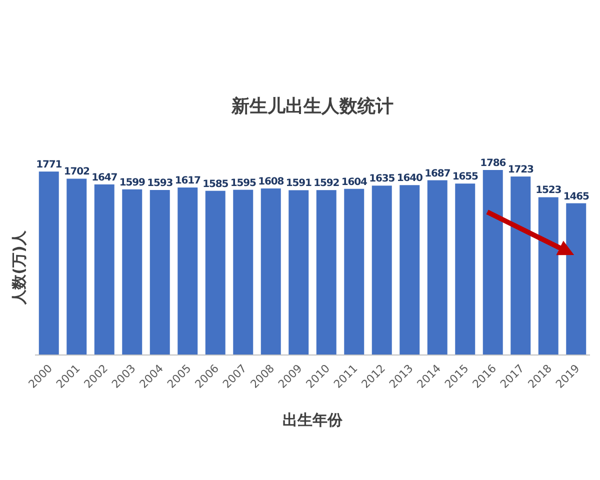 This screenshot has width=600, height=480. Describe the element at coordinates (132, 182) in the screenshot. I see `data-label: 1599` at that location.